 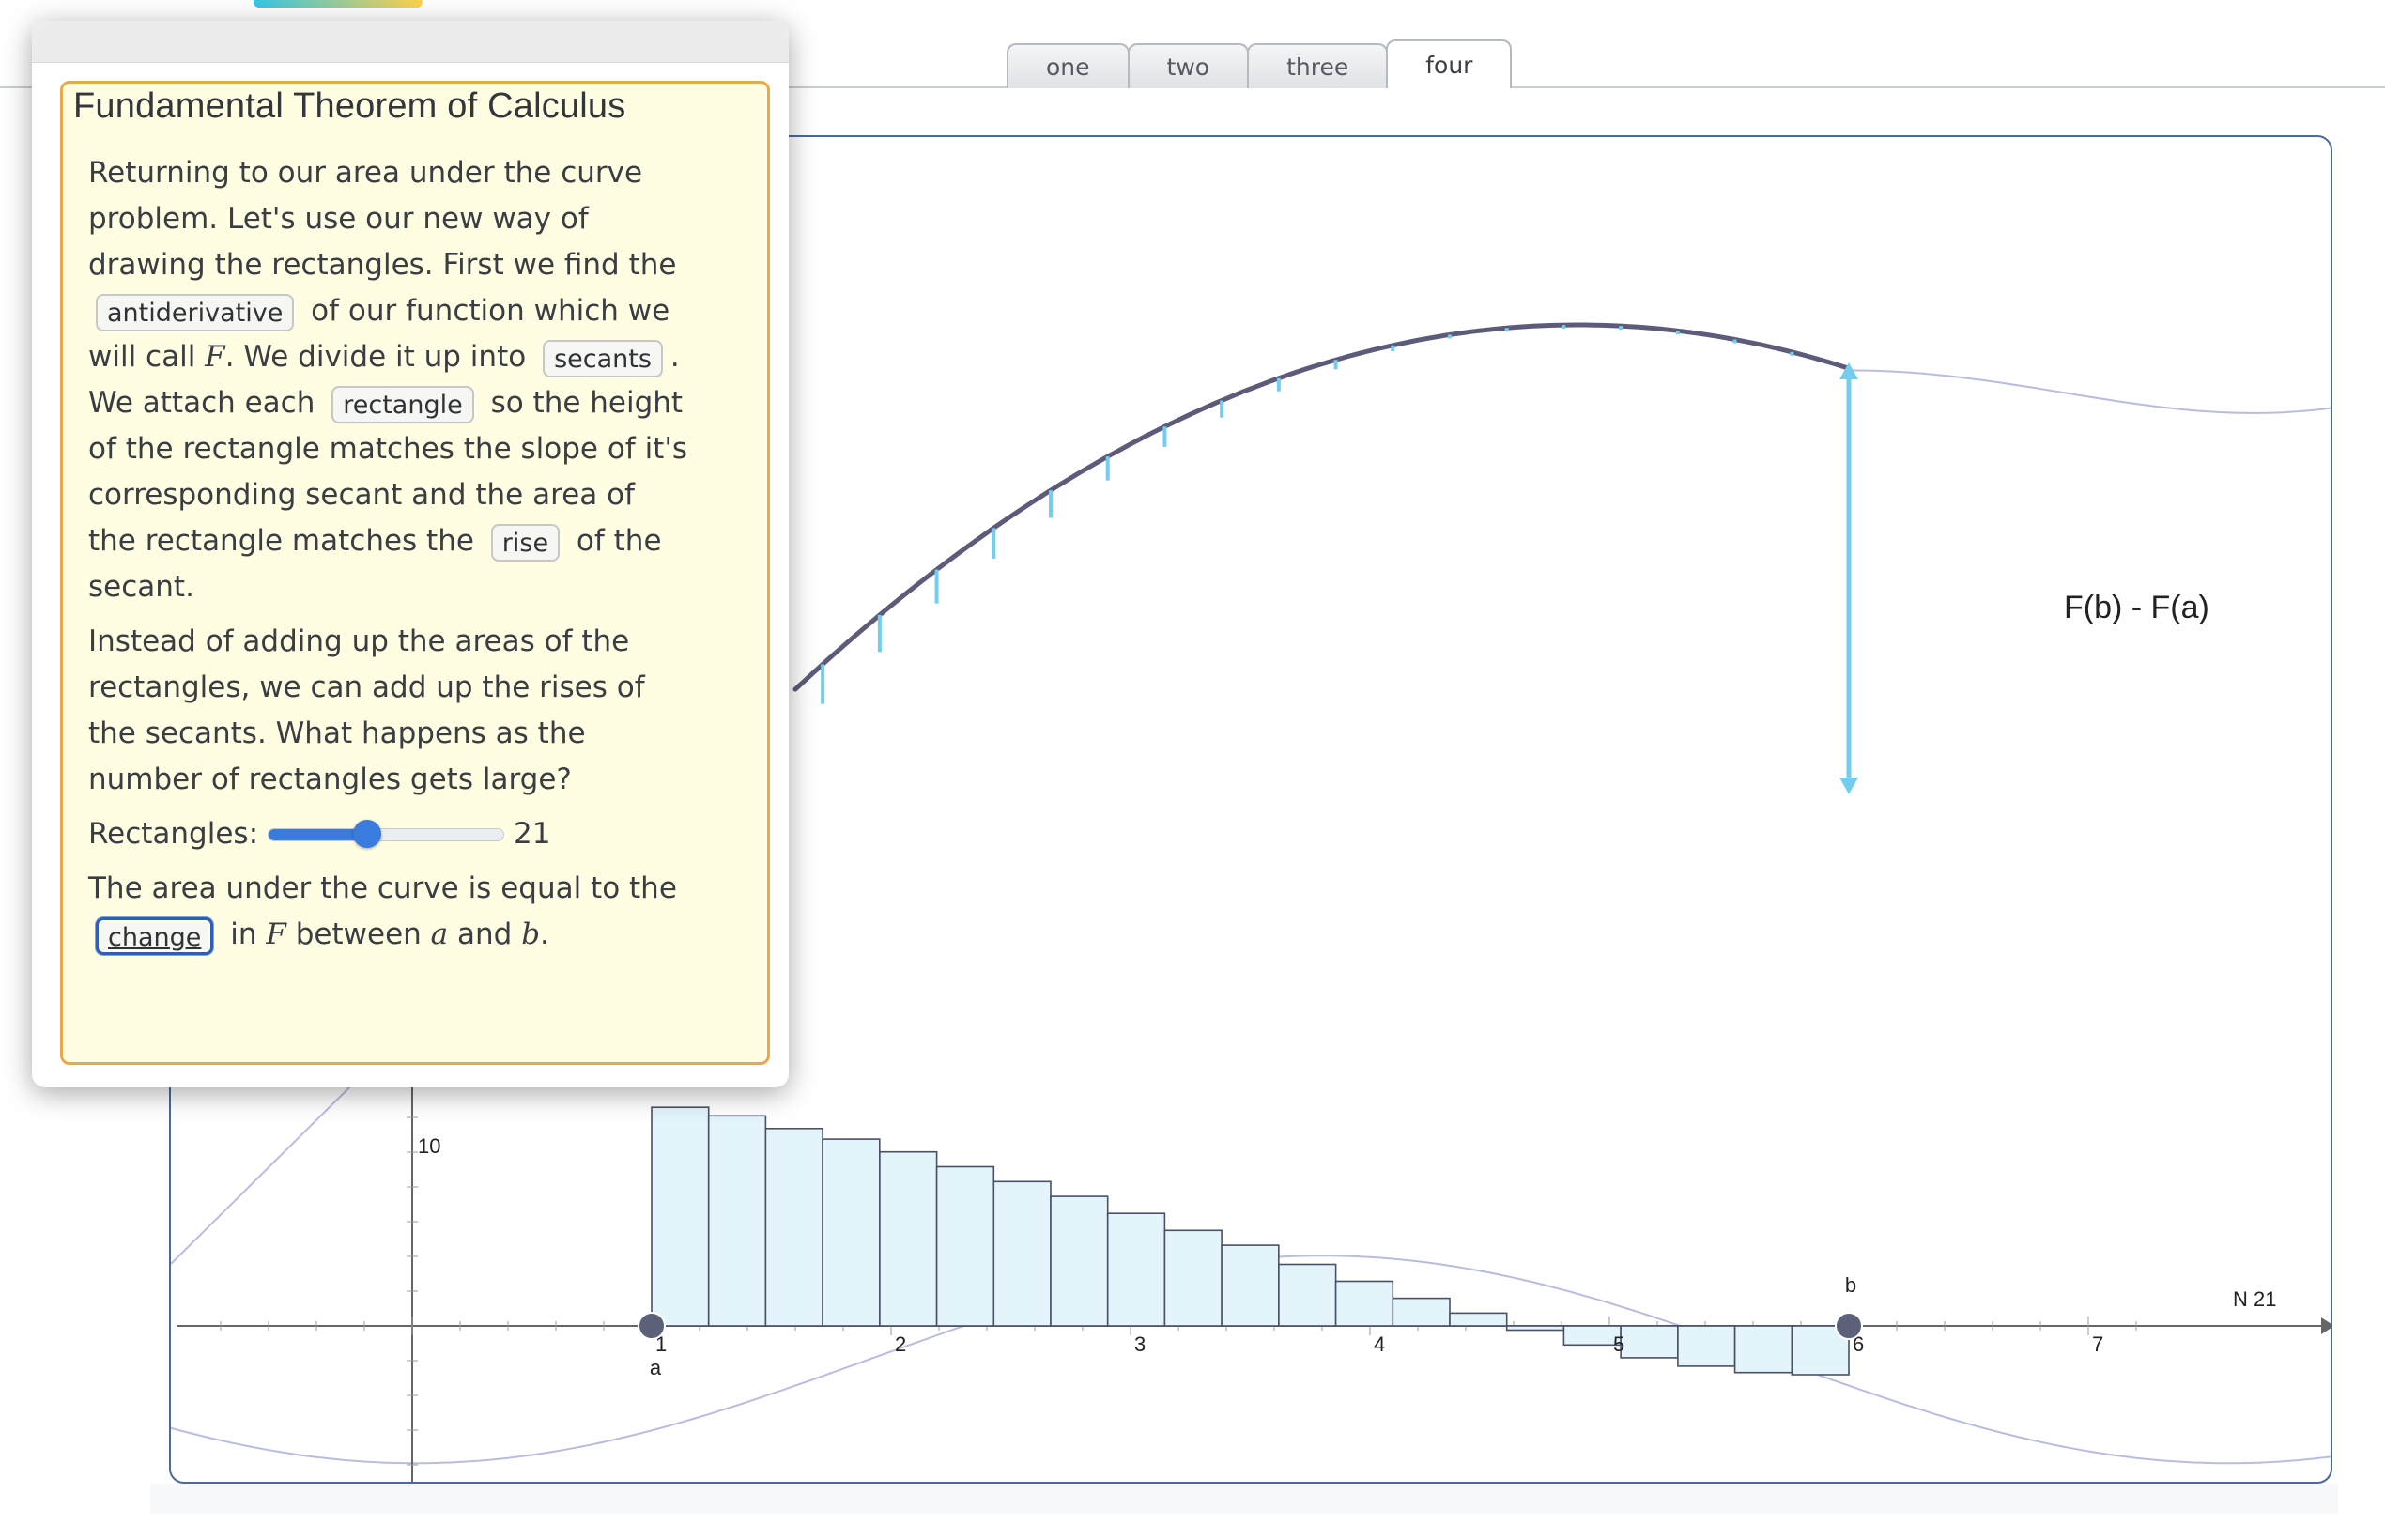 What do you see at coordinates (2097, 1344) in the screenshot?
I see `x-tick-label: 7` at bounding box center [2097, 1344].